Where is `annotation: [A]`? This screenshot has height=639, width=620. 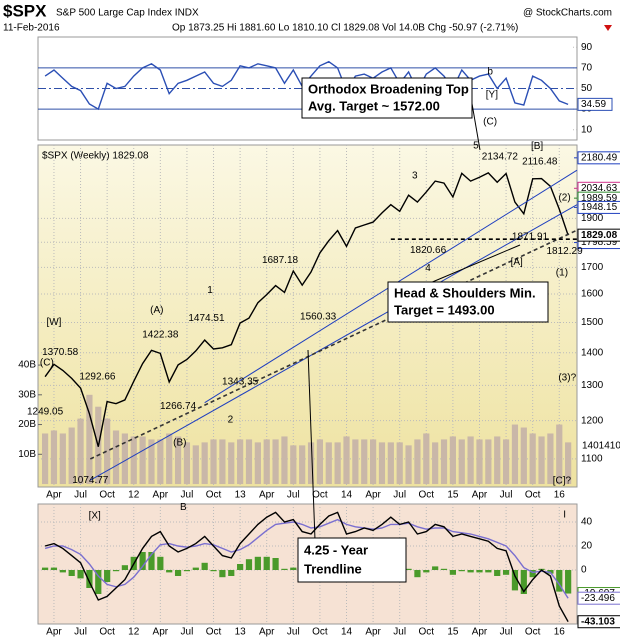 annotation: [A] is located at coordinates (517, 262).